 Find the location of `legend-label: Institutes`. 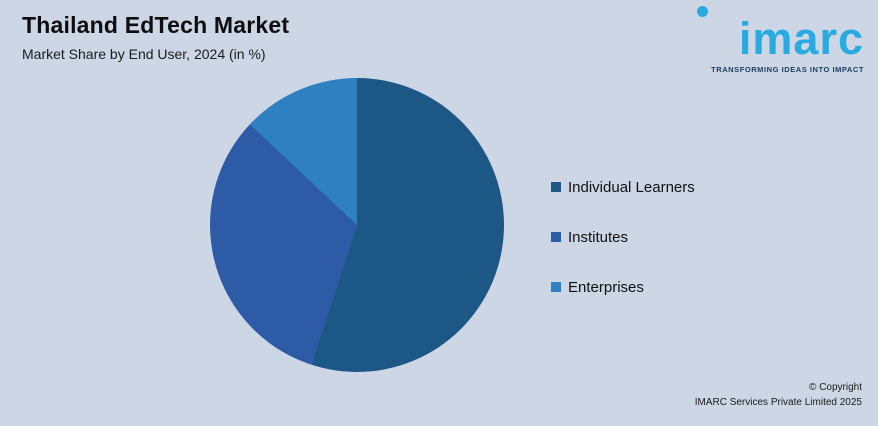

legend-label: Institutes is located at coordinates (598, 237).